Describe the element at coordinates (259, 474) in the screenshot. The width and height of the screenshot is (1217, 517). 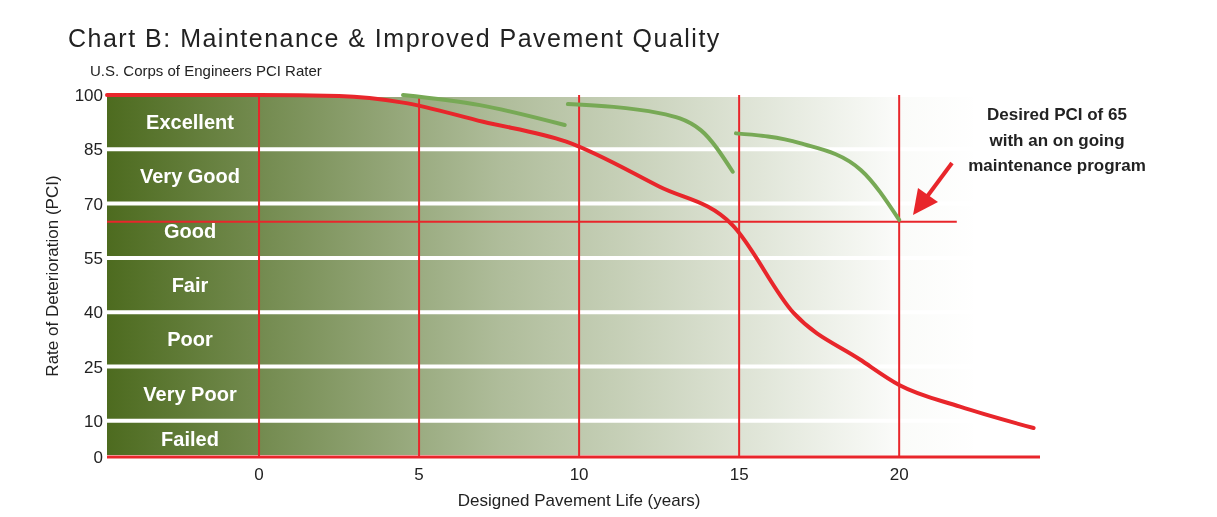
I see `x-tick-label: 0` at that location.